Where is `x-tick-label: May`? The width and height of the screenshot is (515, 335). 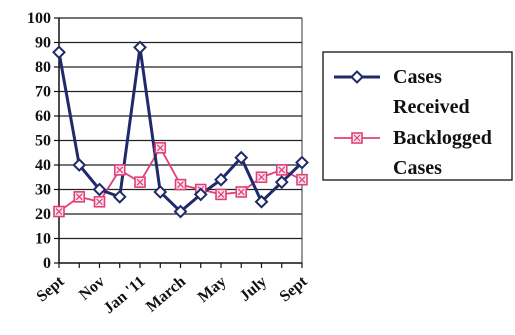 x-tick-label: May is located at coordinates (212, 289).